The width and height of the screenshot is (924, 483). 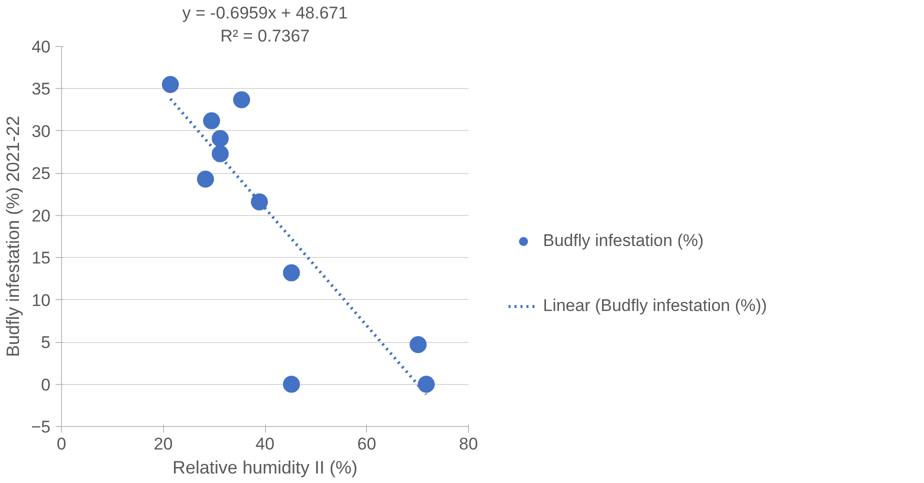 What do you see at coordinates (265, 36) in the screenshot?
I see `text: R² = 0.7367` at bounding box center [265, 36].